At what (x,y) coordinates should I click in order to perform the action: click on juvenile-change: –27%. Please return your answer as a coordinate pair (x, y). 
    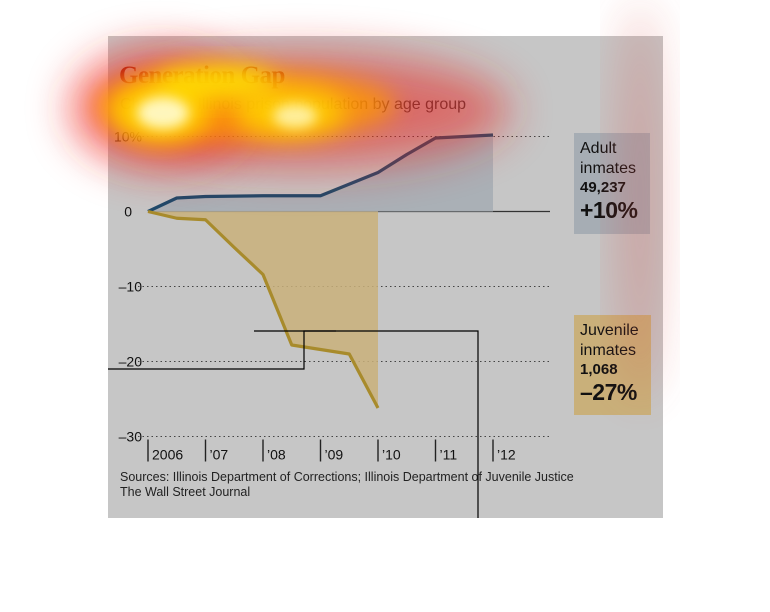
    Looking at the image, I should click on (608, 392).